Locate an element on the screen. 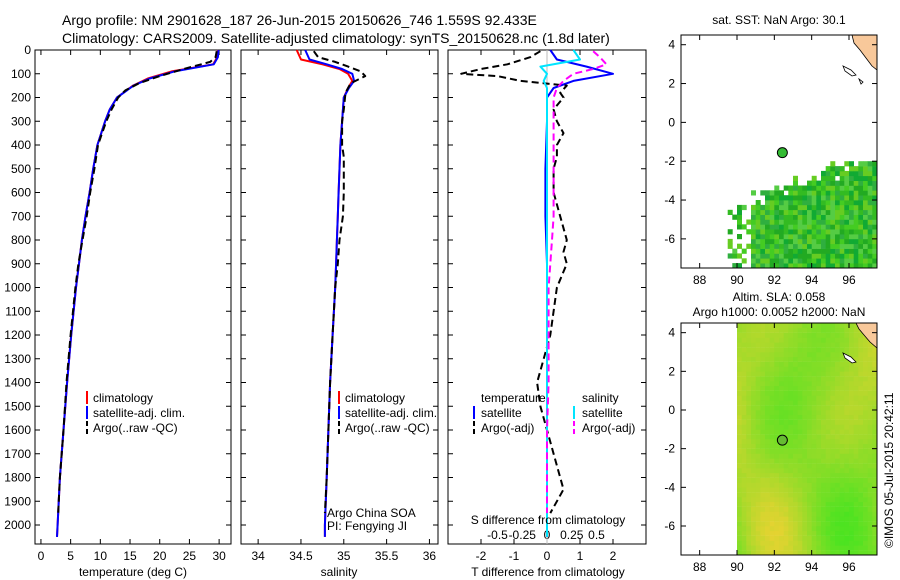 This screenshot has width=900, height=580. sst-xtick-label: 92 is located at coordinates (775, 280).